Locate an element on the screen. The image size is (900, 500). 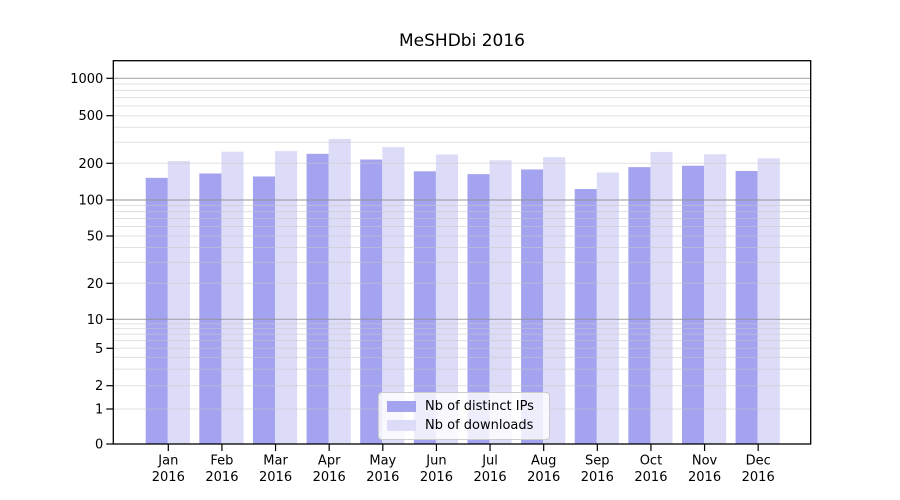
y-tick-label: 2 is located at coordinates (99, 386).